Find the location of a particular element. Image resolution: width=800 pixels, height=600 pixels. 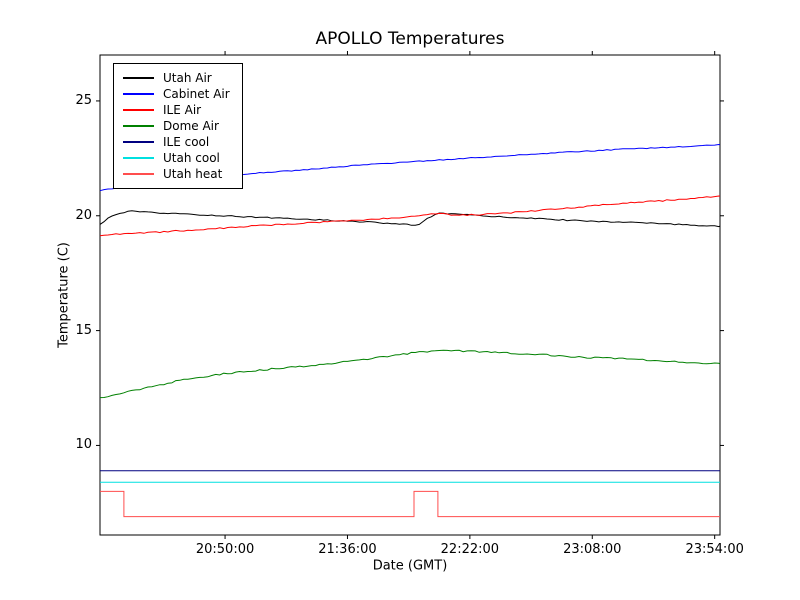

legend-item: ILE cool is located at coordinates (176, 142).